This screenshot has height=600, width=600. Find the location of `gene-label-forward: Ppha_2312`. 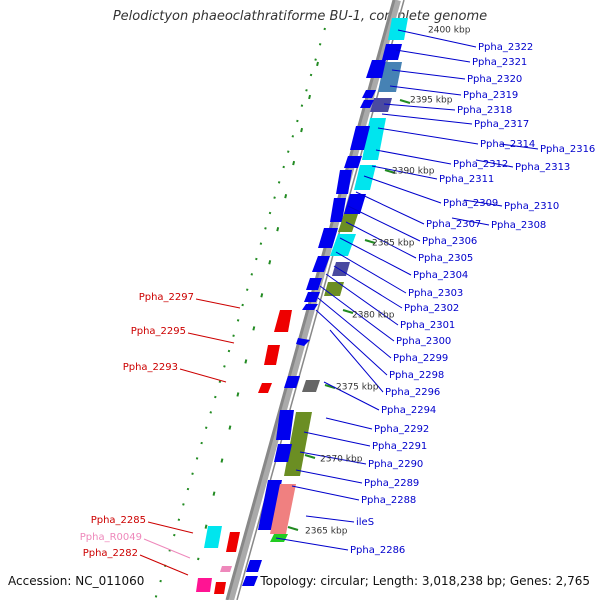

gene-label-forward: Ppha_2312 is located at coordinates (480, 164).